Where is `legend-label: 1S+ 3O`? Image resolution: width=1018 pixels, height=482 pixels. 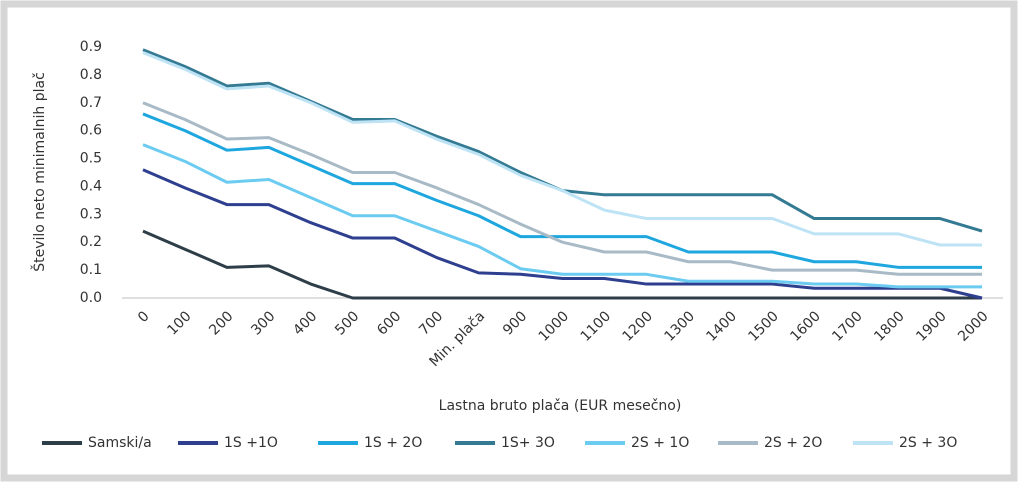 legend-label: 1S+ 3O is located at coordinates (528, 443).